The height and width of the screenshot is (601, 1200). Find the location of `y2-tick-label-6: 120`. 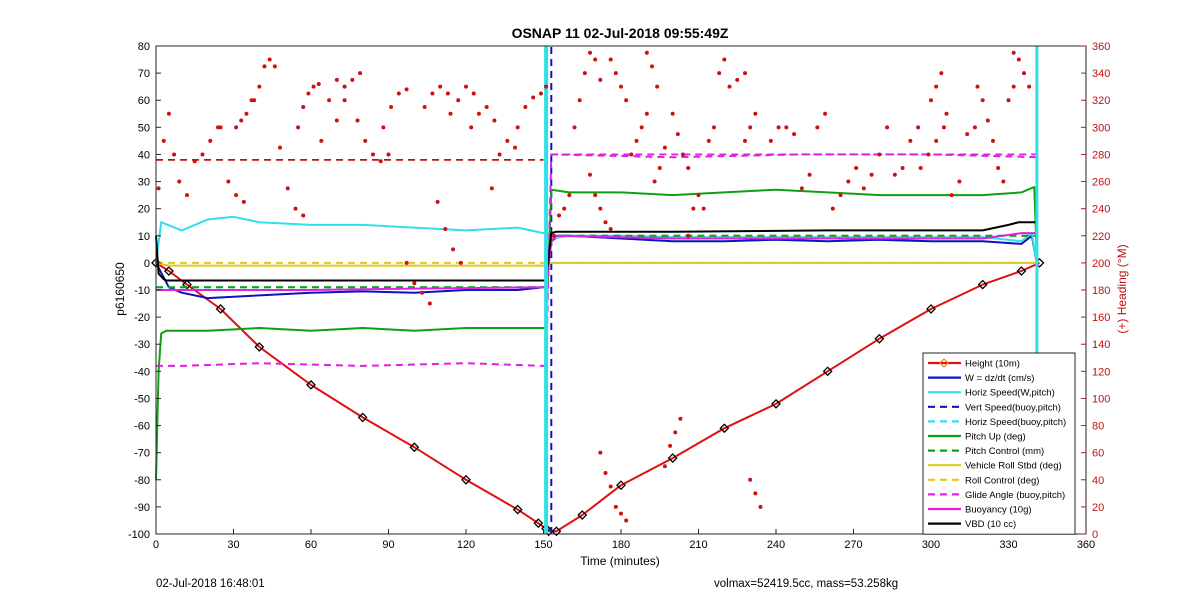

y2-tick-label-6: 120 is located at coordinates (1101, 372).